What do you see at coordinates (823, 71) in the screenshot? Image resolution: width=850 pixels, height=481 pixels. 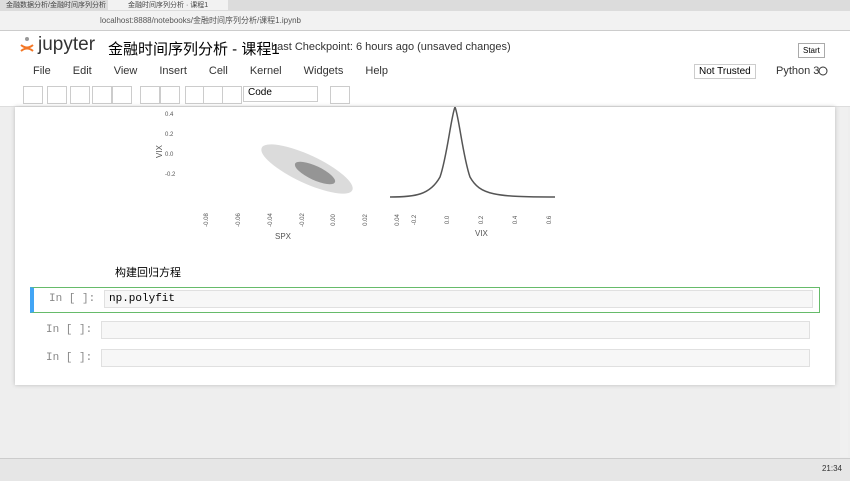 I see `kernel-status` at bounding box center [823, 71].